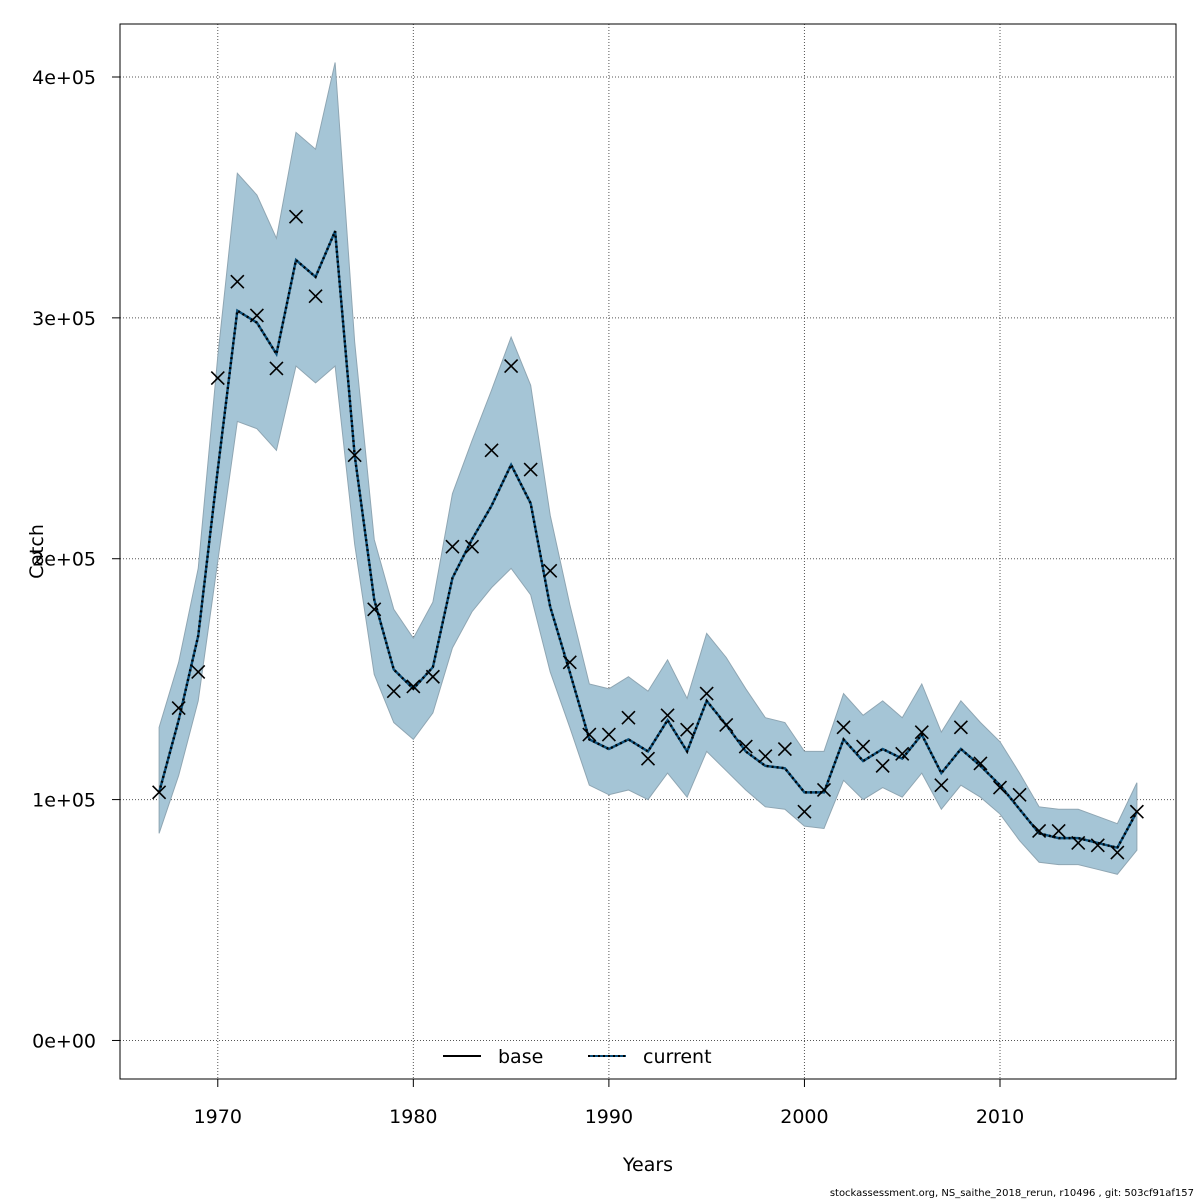 The width and height of the screenshot is (1200, 1200). I want to click on x-tick-label: 2000, so click(804, 1117).